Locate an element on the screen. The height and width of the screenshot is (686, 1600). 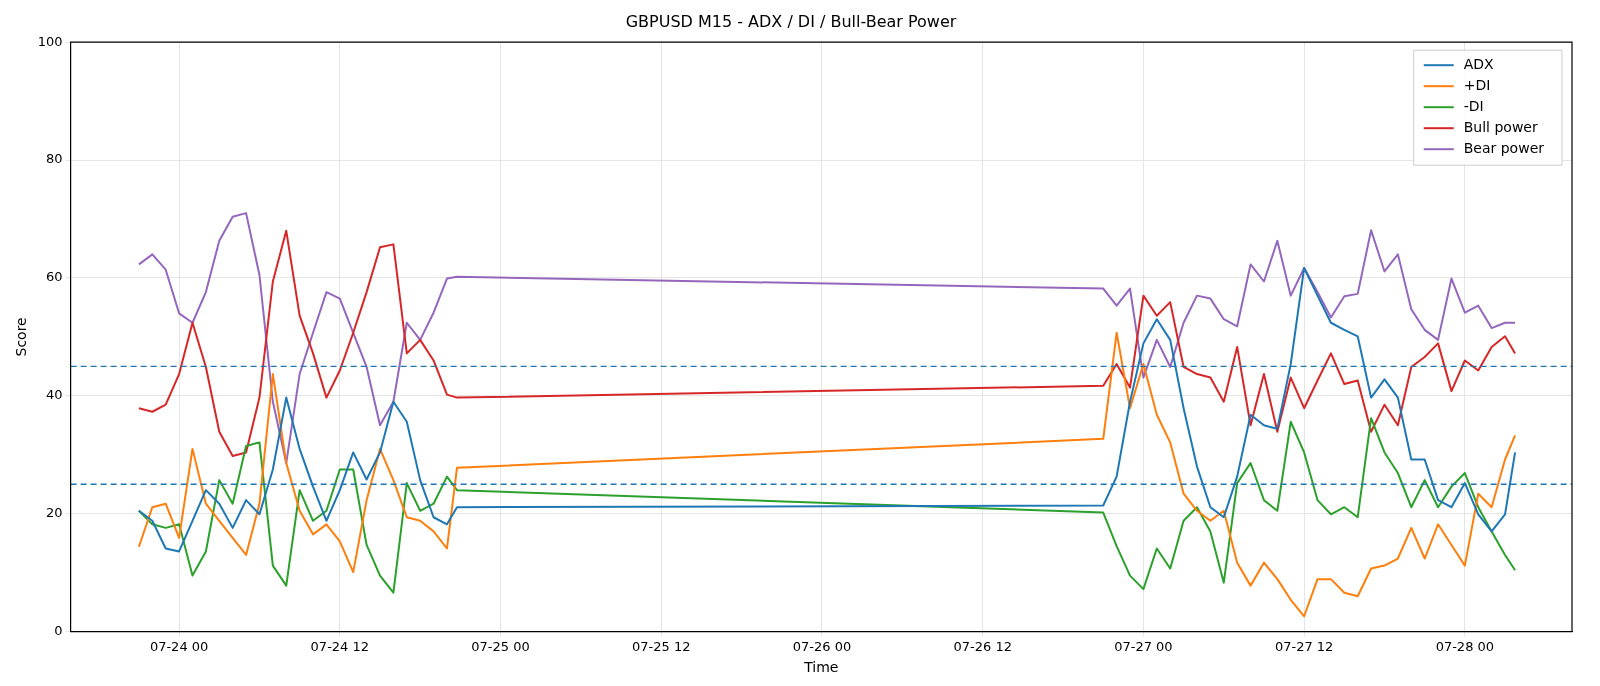
legend-label: +DI is located at coordinates (1477, 84).